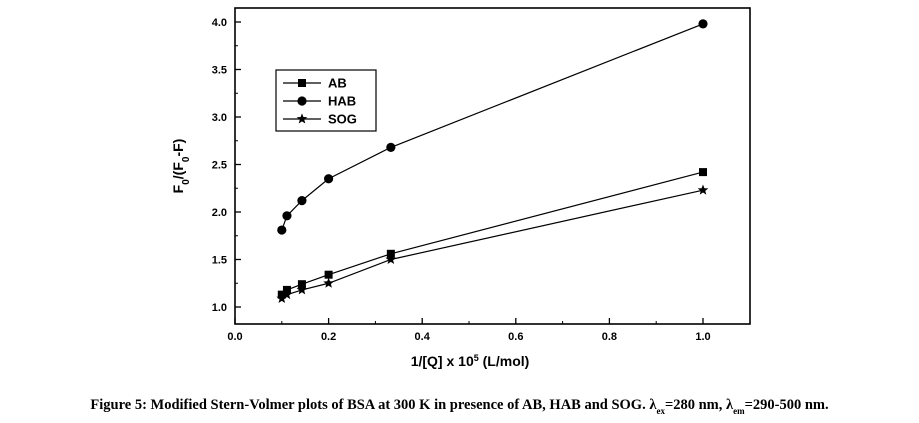 This screenshot has height=423, width=919. Describe the element at coordinates (219, 118) in the screenshot. I see `y-tick-label: 3.0` at that location.